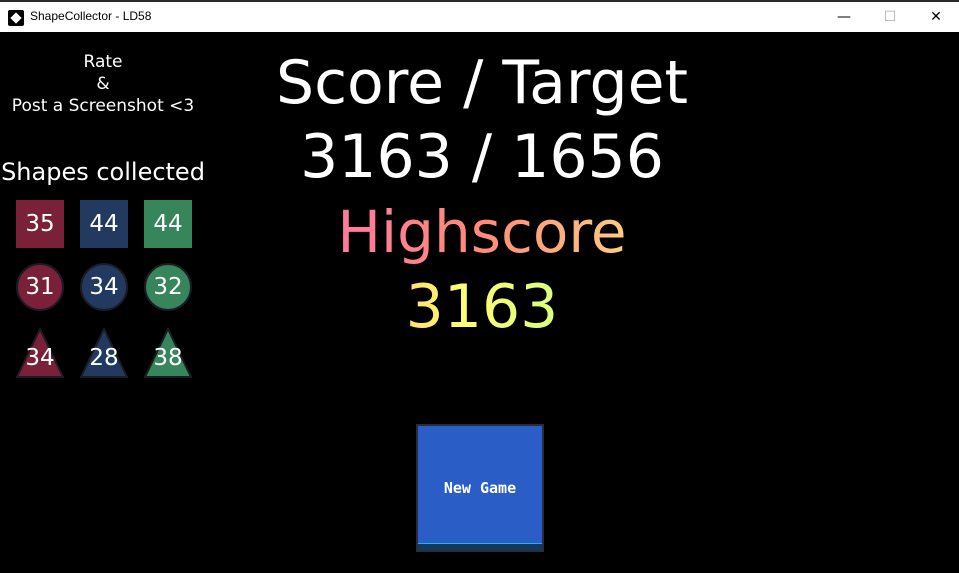 This screenshot has height=573, width=959. I want to click on shape-count: 31, so click(40, 287).